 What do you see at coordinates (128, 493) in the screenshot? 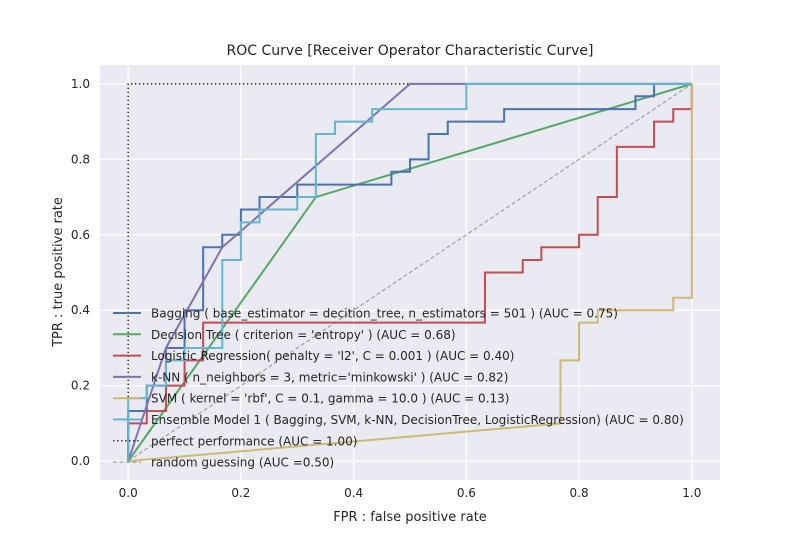
I see `x-tick-label: 0.0` at bounding box center [128, 493].